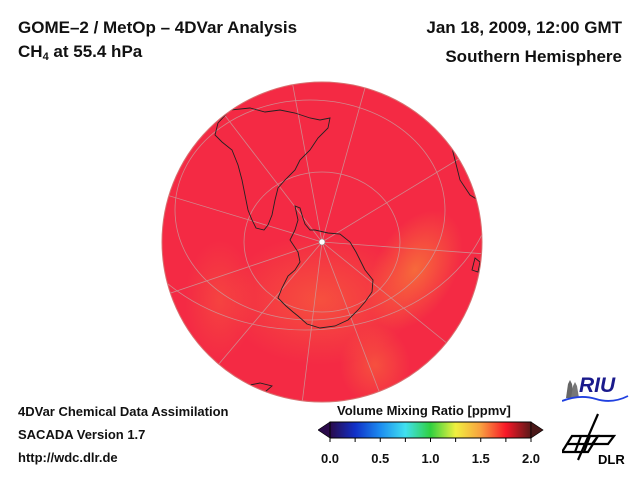 This screenshot has width=640, height=480. Describe the element at coordinates (380, 458) in the screenshot. I see `colorbar-tick-label: 0.5` at that location.